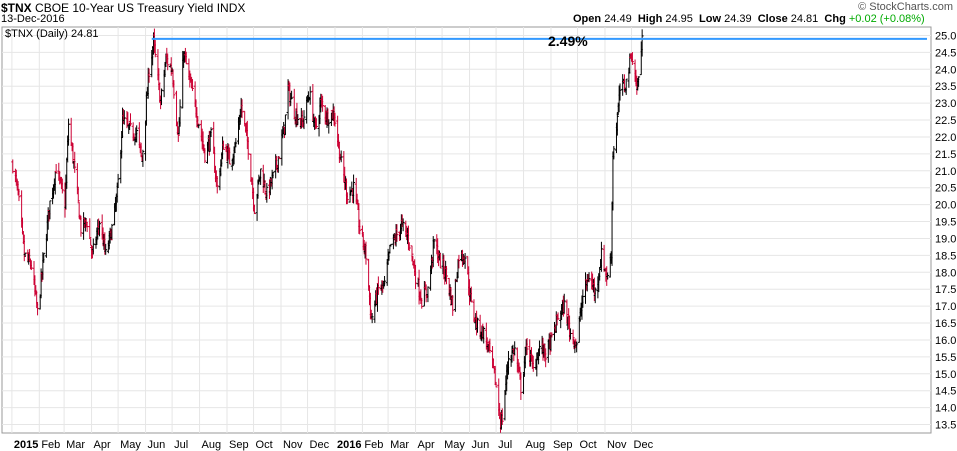 The height and width of the screenshot is (451, 957). I want to click on chg-label: Chg, so click(835, 19).